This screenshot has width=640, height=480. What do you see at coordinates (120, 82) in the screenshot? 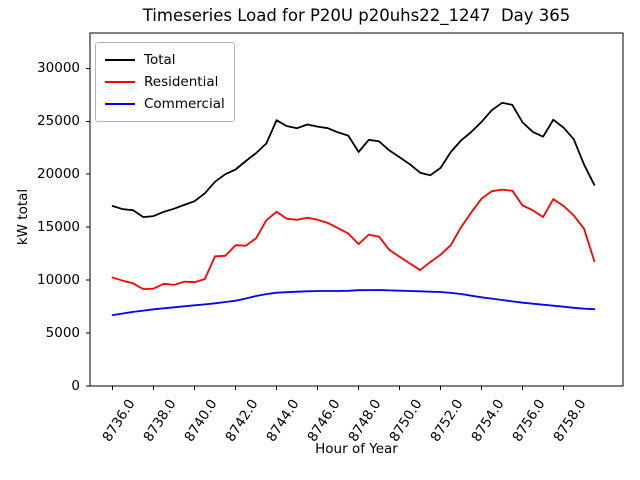
I see `legend-line-sample-residential` at bounding box center [120, 82].